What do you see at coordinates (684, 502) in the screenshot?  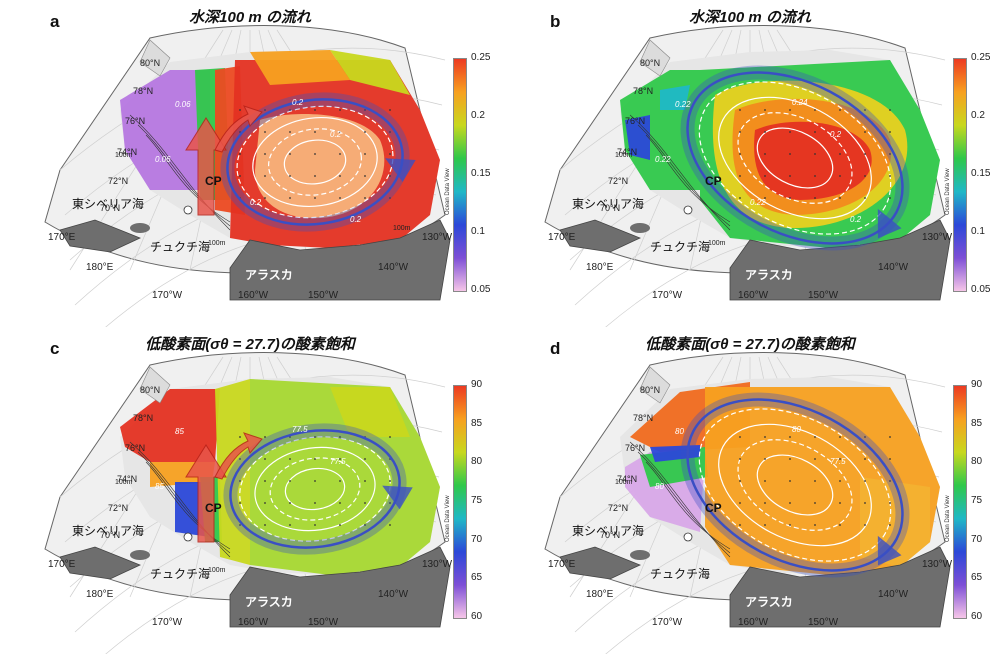 I see `bathymetry-line` at bounding box center [684, 502].